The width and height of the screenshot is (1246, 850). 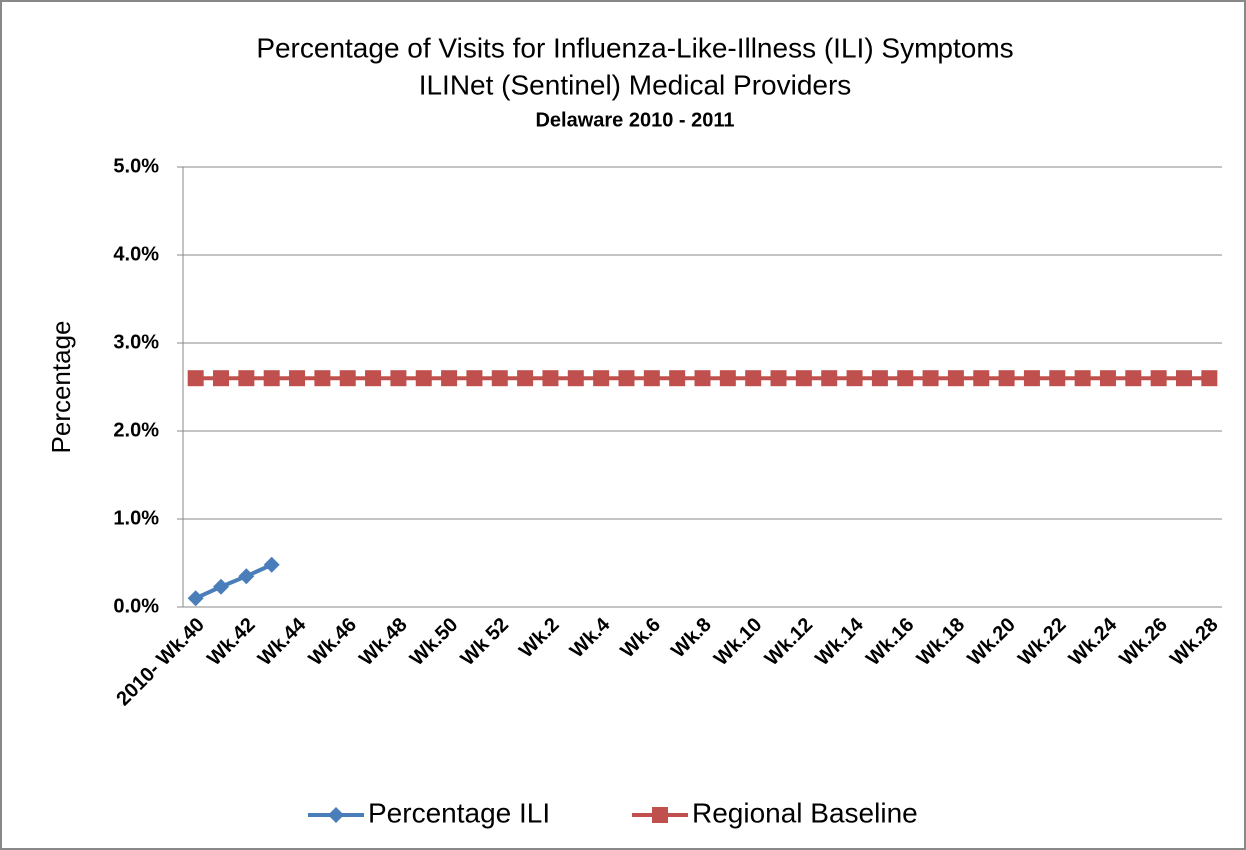 I want to click on legend-label: Regional Baseline, so click(x=805, y=812).